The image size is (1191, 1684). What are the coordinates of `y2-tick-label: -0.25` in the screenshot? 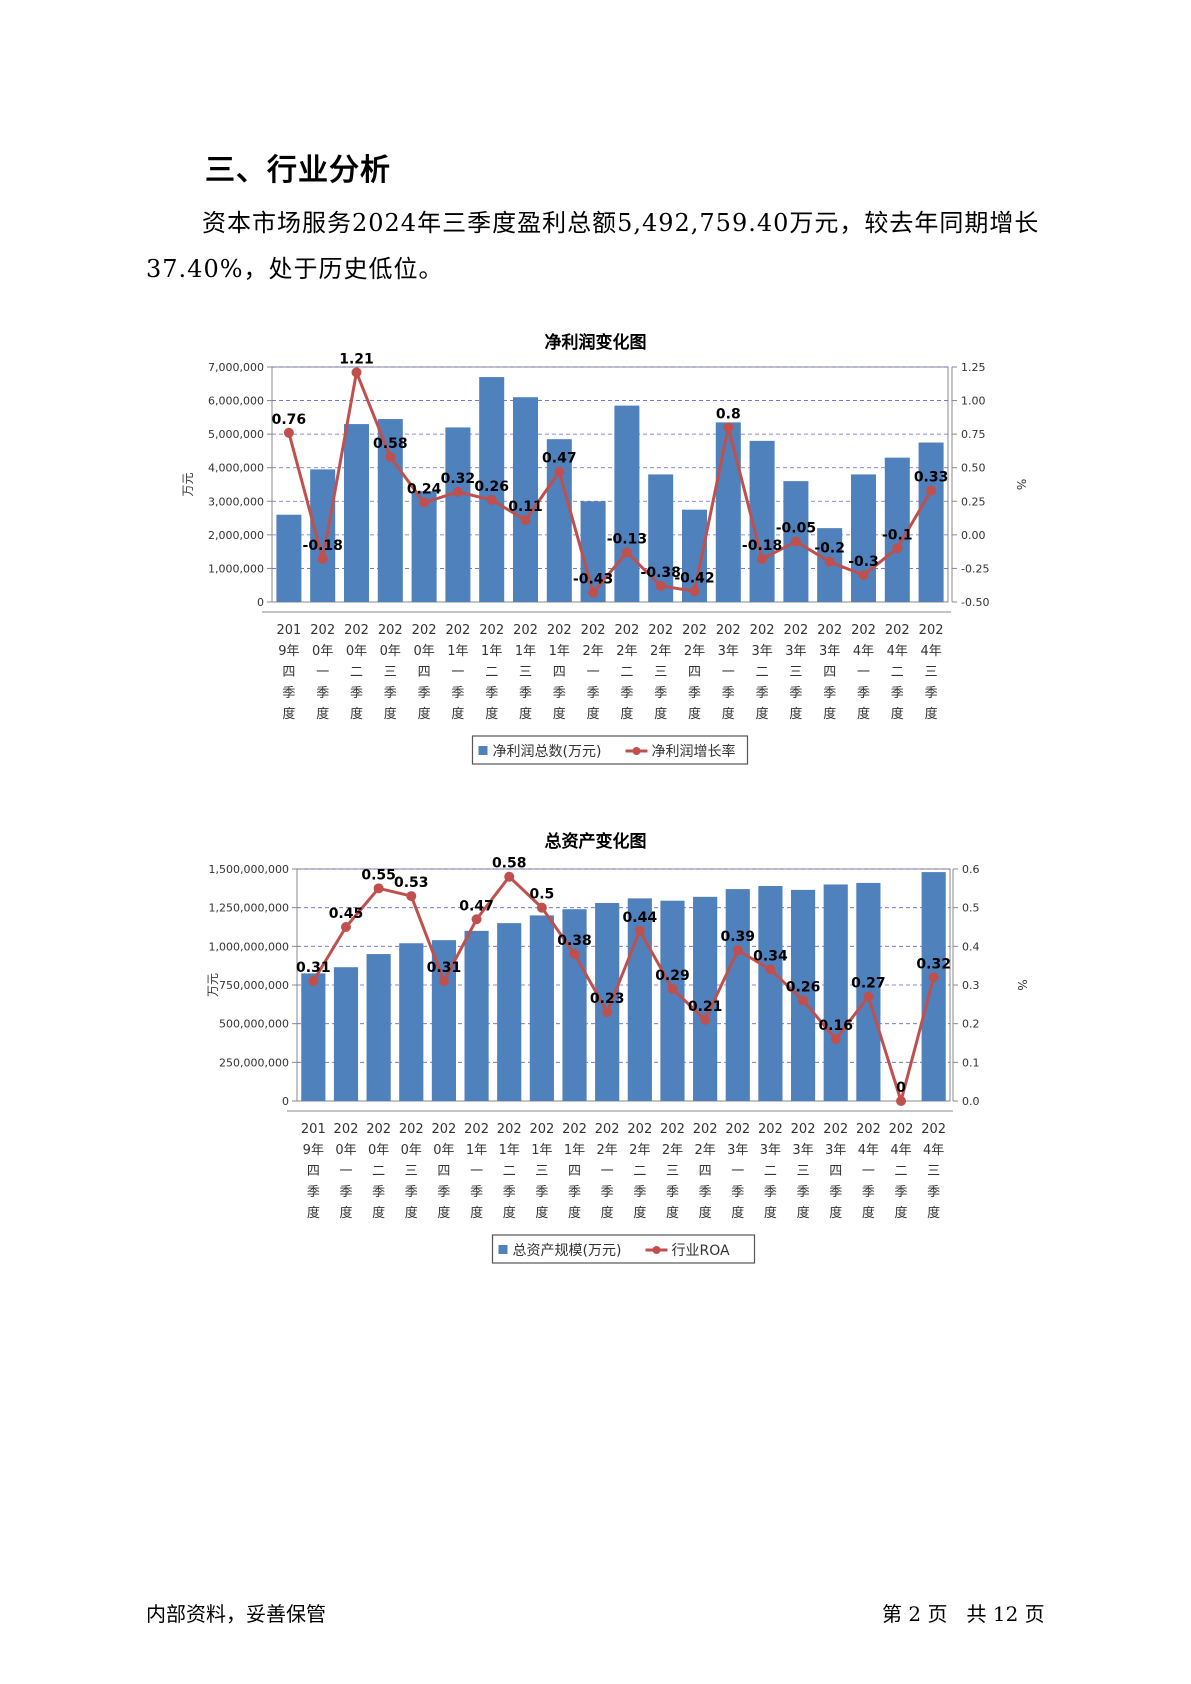 It's located at (975, 568).